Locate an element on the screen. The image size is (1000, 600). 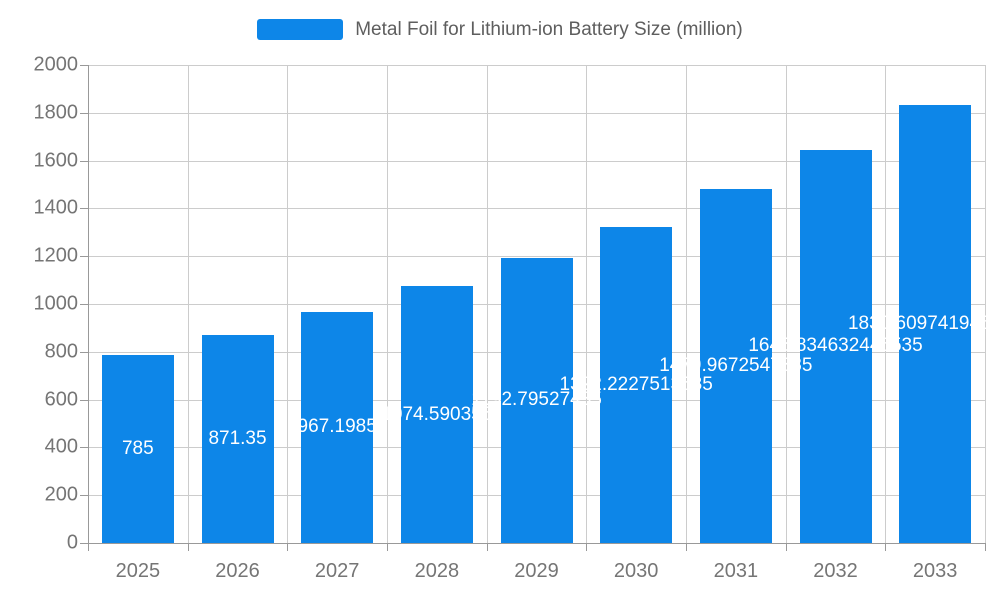
bar-2030 is located at coordinates (636, 384).